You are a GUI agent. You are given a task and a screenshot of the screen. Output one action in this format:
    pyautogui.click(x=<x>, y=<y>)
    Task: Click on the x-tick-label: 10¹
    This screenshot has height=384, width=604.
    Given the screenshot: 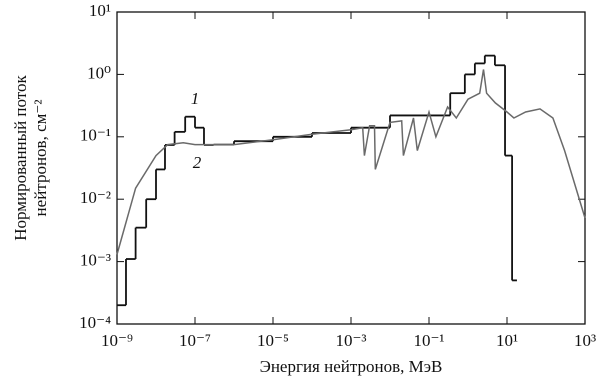 What is the action you would take?
    pyautogui.click(x=507, y=340)
    